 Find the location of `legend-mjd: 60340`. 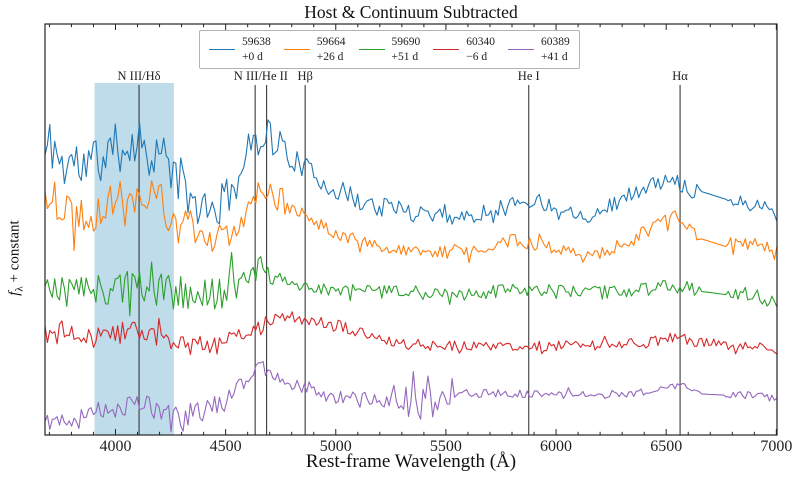

legend-mjd: 60340 is located at coordinates (480, 42).